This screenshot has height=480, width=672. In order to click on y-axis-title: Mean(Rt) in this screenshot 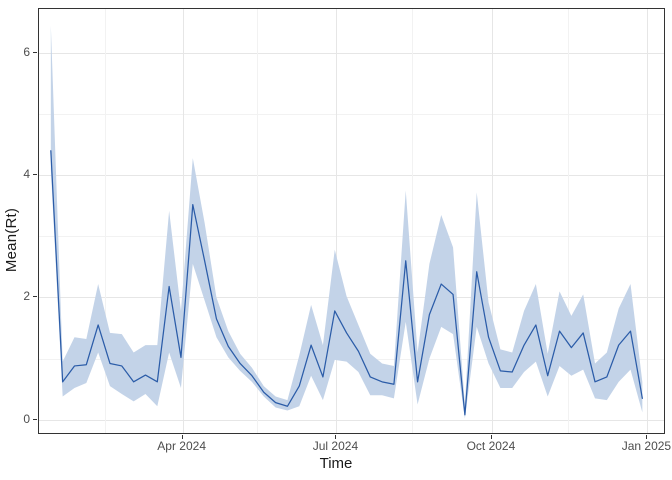, I will do `click(11, 240)`.